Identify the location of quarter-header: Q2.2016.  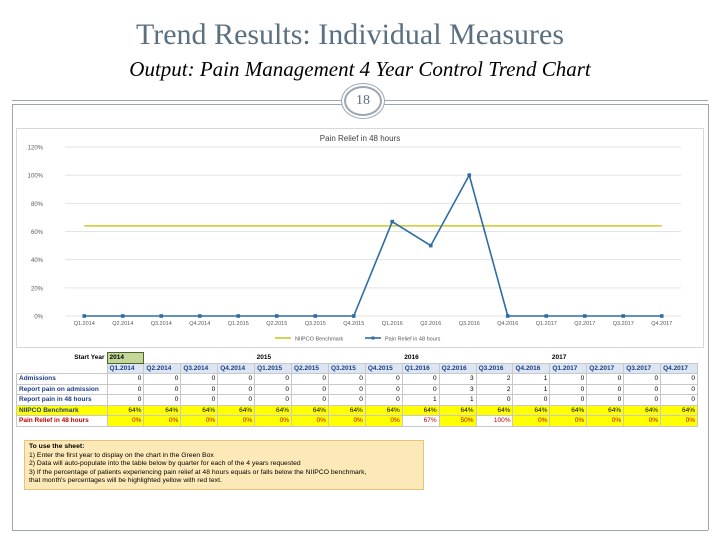
(457, 368).